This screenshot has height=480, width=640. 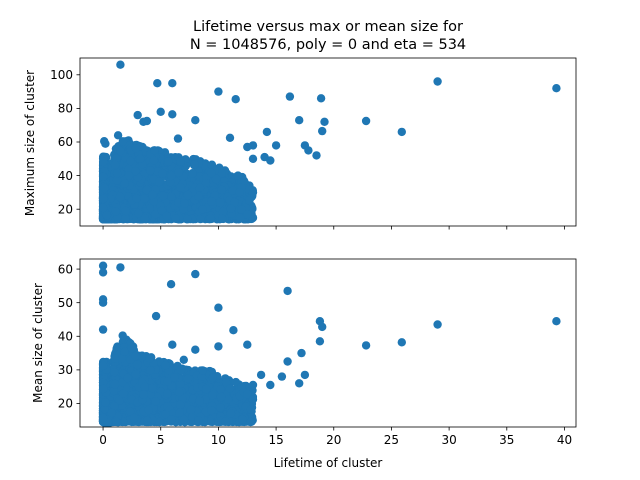 I want to click on y-tick-label: 100, so click(x=61, y=75).